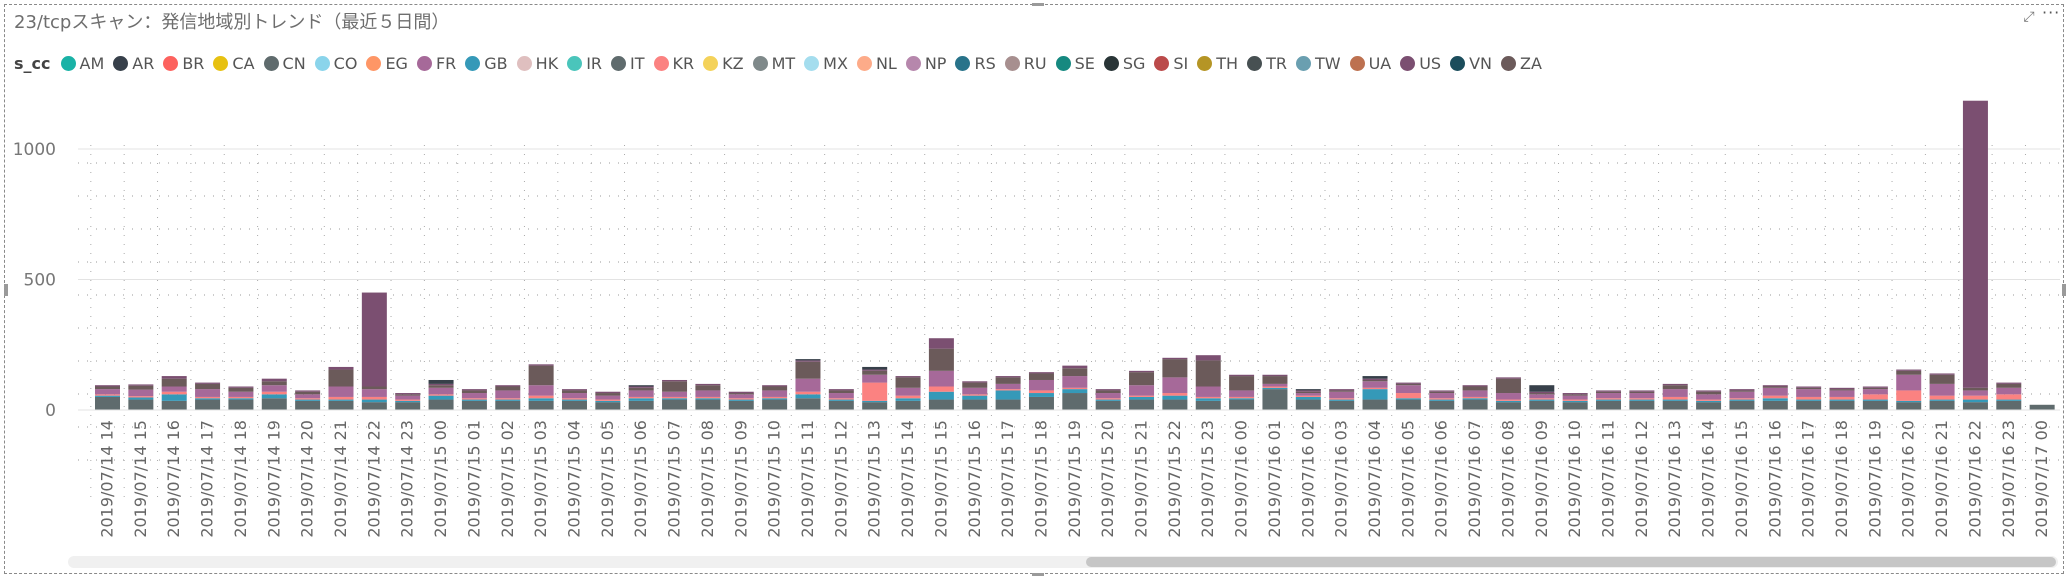 Image resolution: width=2072 pixels, height=582 pixels. Describe the element at coordinates (1274, 479) in the screenshot. I see `x-tick-label: 2019/07/16 01` at that location.